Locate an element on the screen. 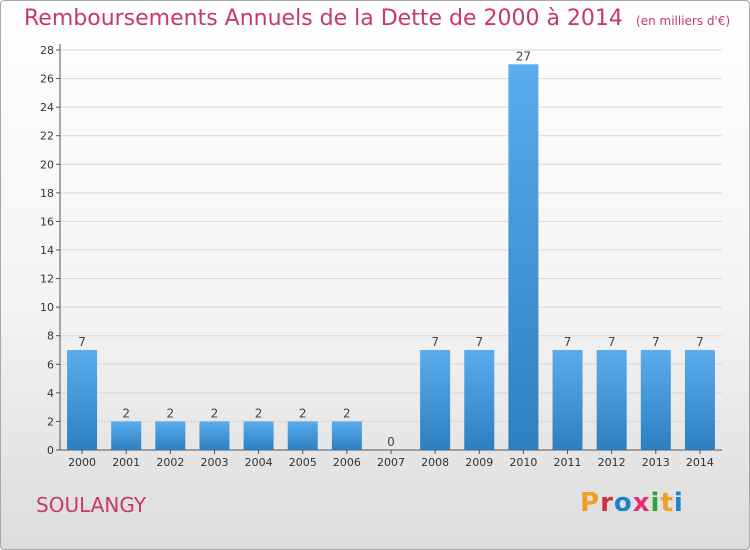 This screenshot has height=550, width=750. proxiti-logo: Proxiti is located at coordinates (632, 503).